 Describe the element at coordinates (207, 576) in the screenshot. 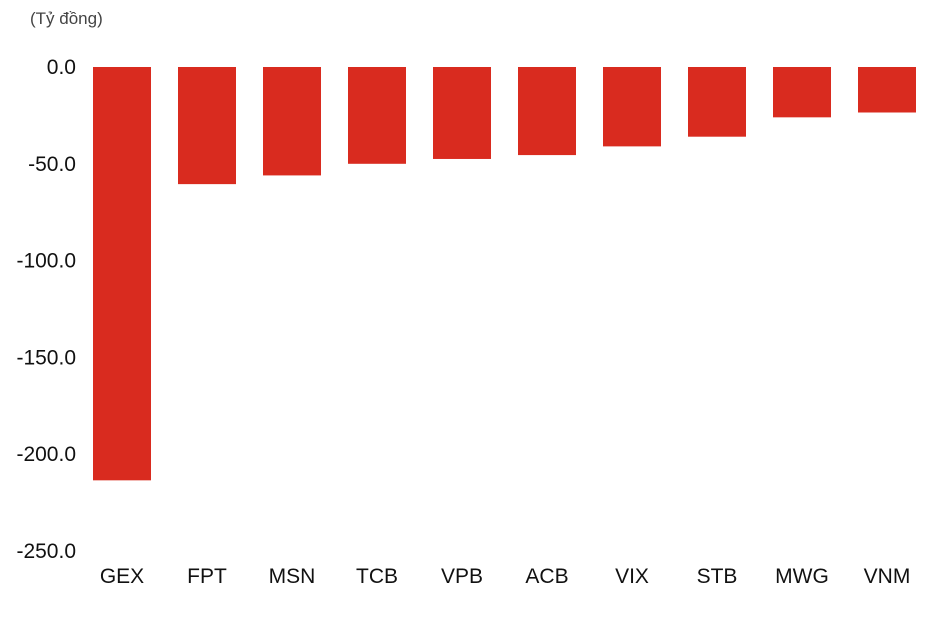

I see `x-tick-label: FPT` at that location.